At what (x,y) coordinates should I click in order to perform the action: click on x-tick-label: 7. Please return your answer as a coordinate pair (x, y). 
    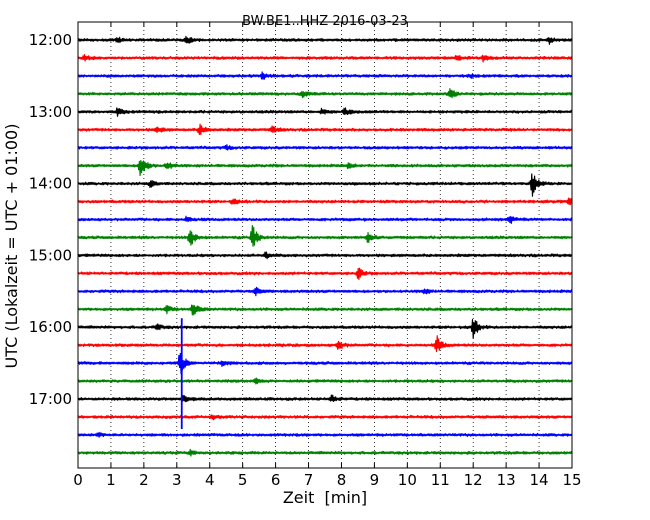
    Looking at the image, I should click on (309, 480).